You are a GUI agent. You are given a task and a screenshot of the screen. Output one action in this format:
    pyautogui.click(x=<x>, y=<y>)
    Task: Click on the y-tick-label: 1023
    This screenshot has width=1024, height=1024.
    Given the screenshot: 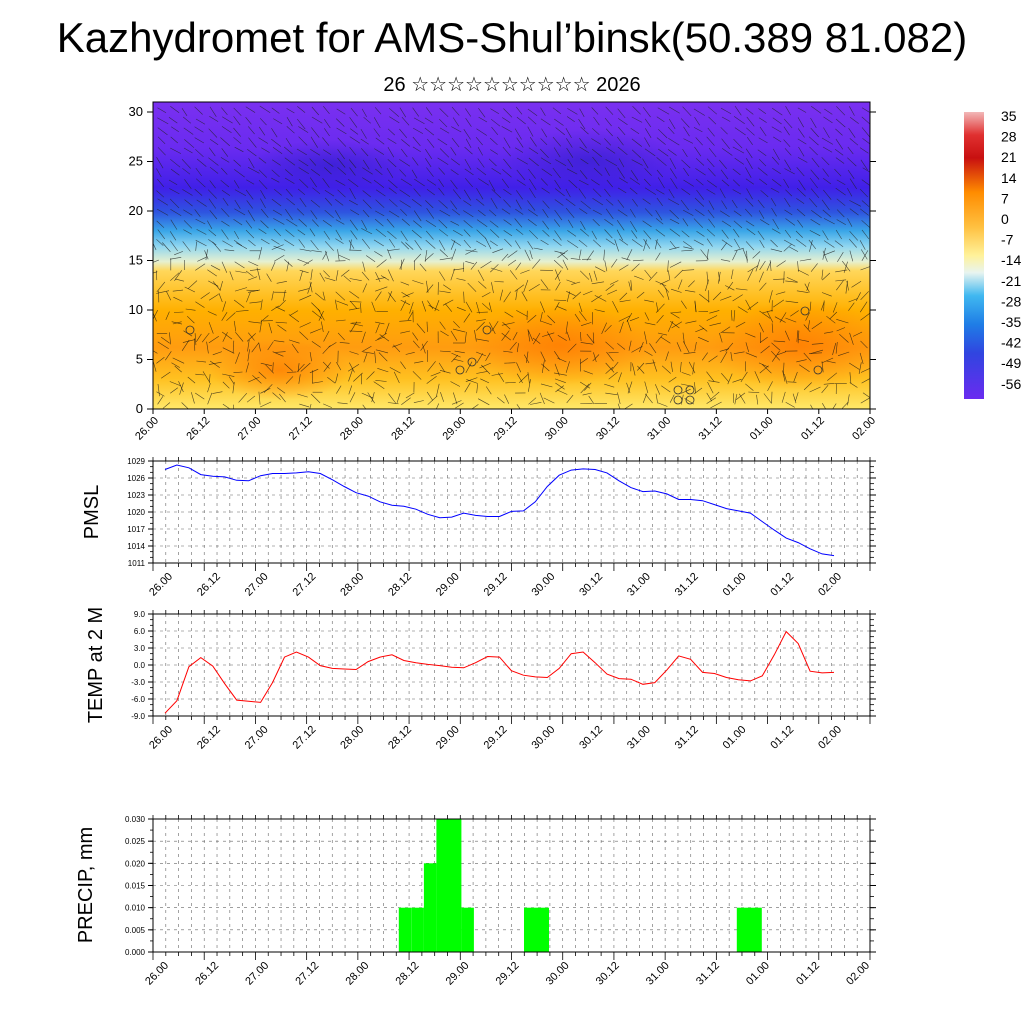 What is the action you would take?
    pyautogui.click(x=136, y=495)
    